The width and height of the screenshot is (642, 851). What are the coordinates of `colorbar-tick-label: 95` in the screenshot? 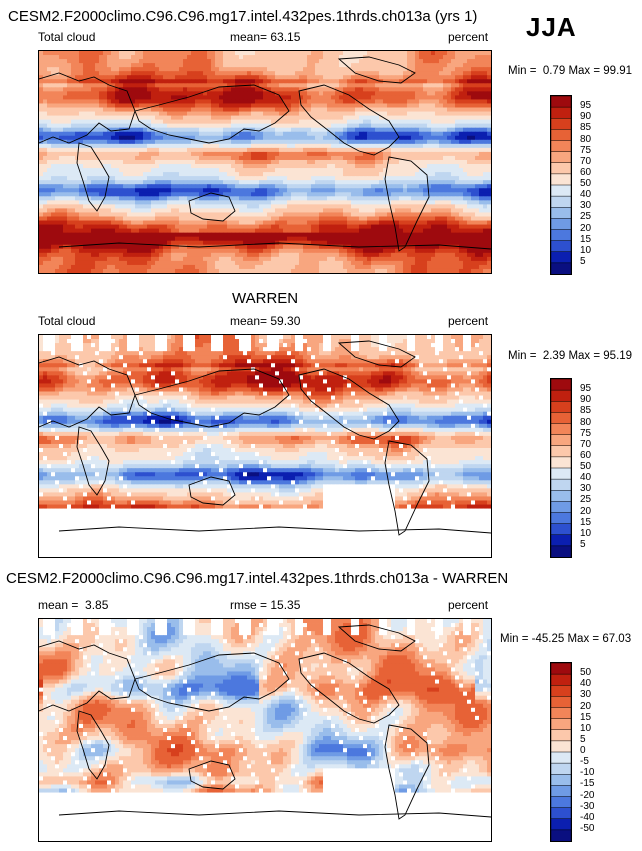 It's located at (586, 106).